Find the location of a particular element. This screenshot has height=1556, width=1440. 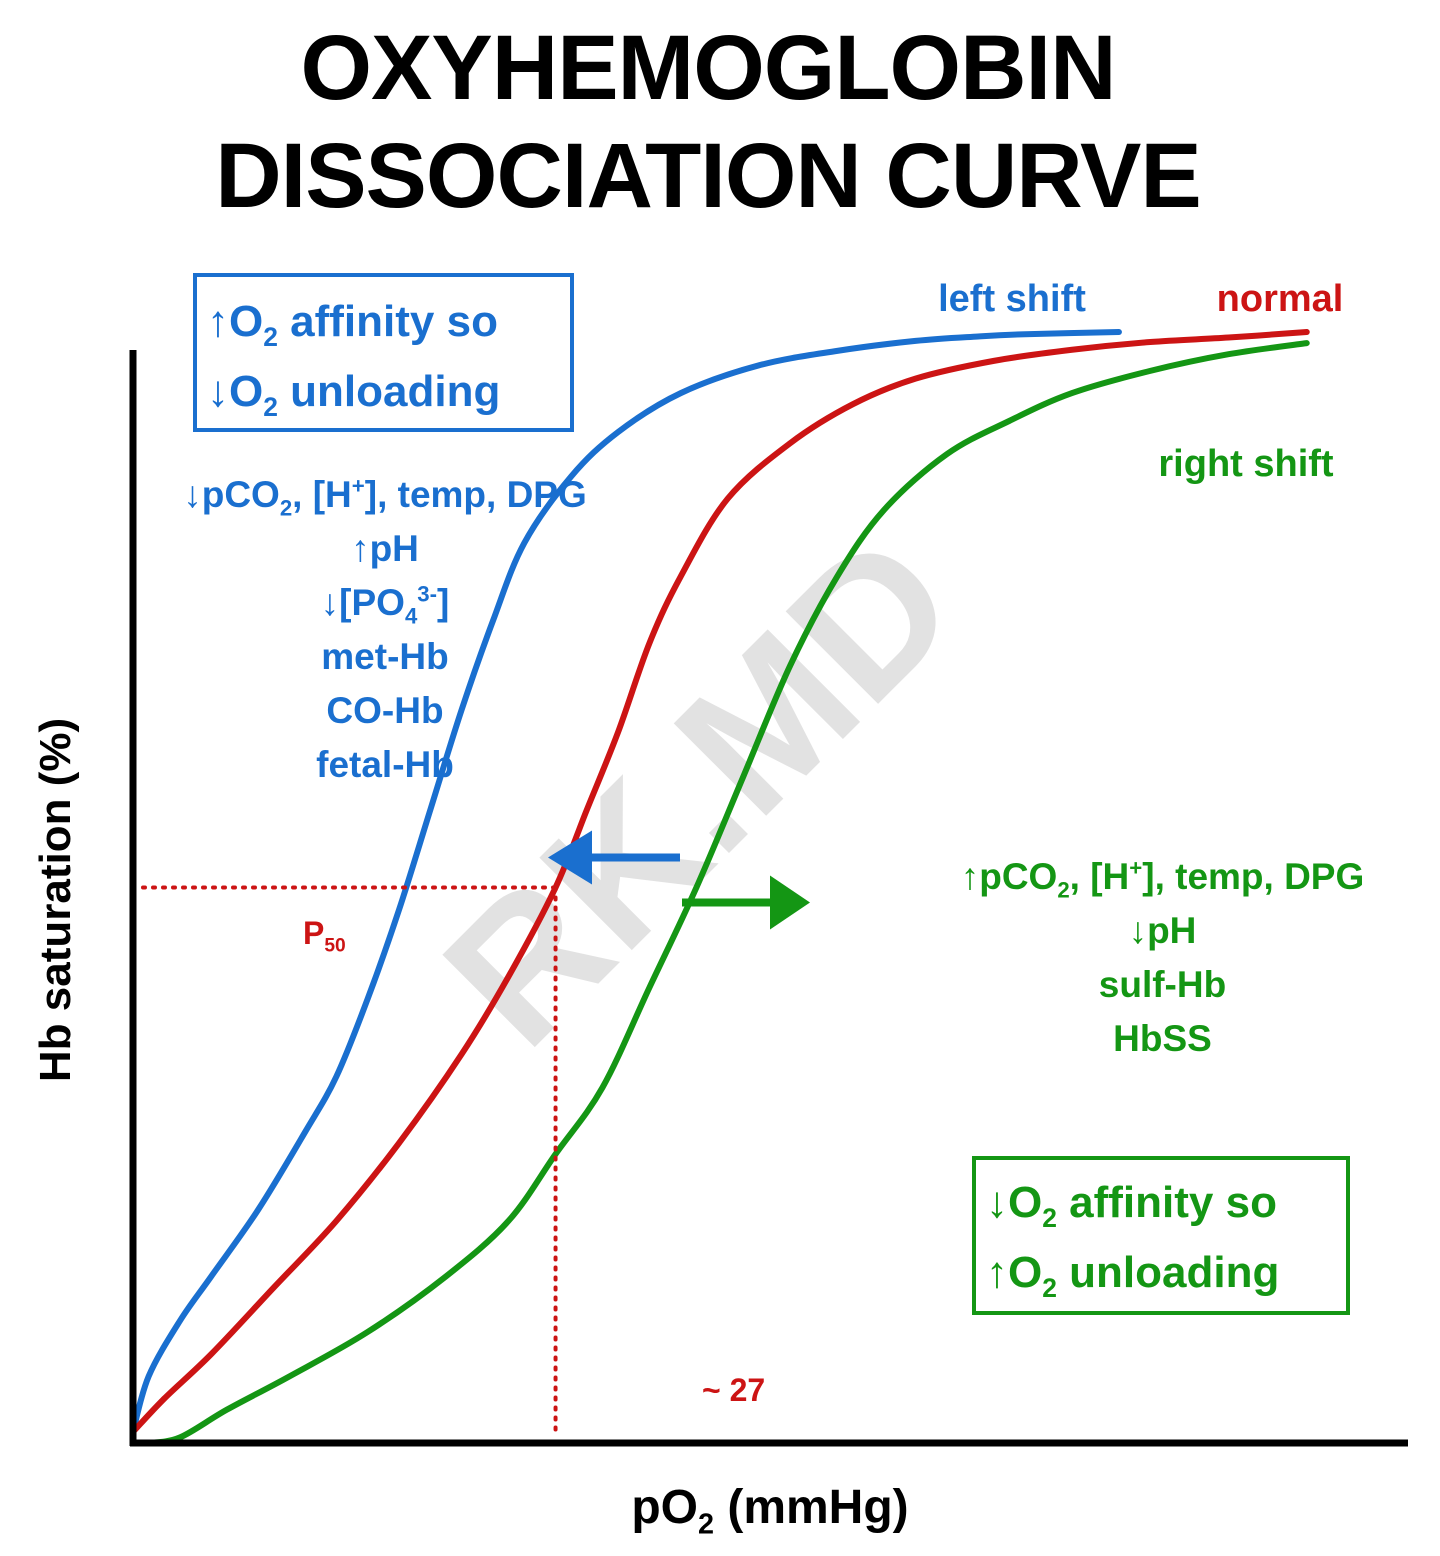

series-label-right: right shift is located at coordinates (1246, 464).